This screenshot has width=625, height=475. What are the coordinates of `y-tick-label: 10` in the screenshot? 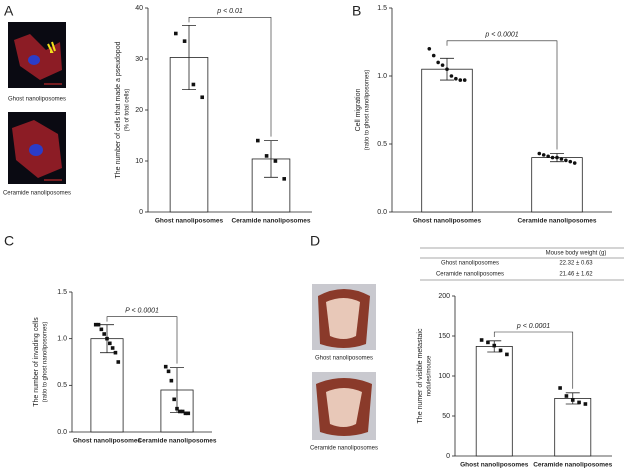 It's located at (139, 161).